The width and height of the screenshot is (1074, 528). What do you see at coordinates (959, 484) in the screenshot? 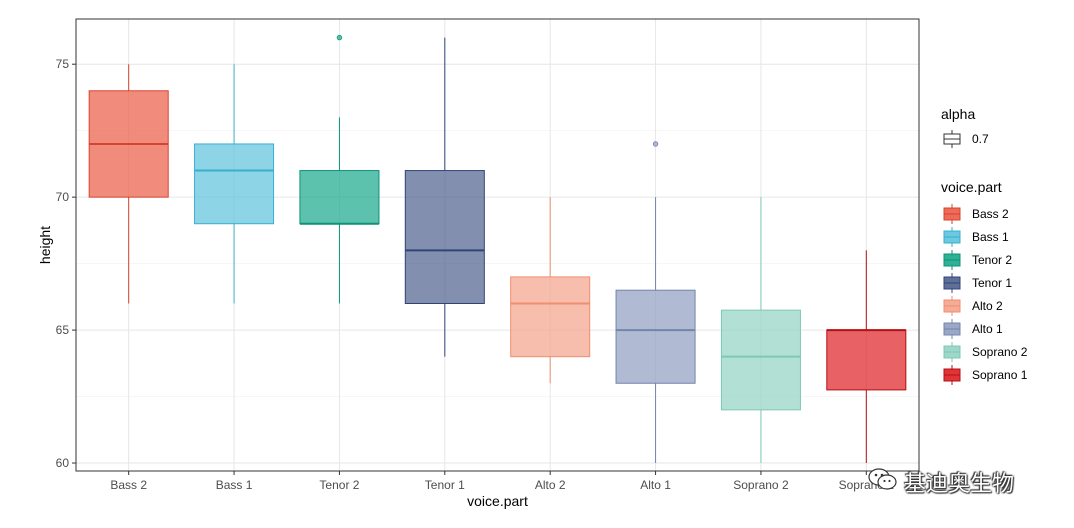
I see `watermark-text: 基迪奥生物` at bounding box center [959, 484].